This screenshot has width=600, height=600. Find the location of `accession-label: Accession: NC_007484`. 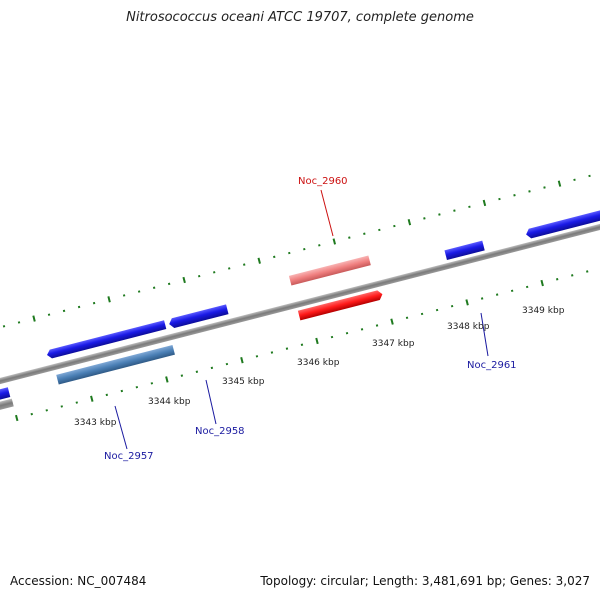

accession-label: Accession: NC_007484 is located at coordinates (78, 581).